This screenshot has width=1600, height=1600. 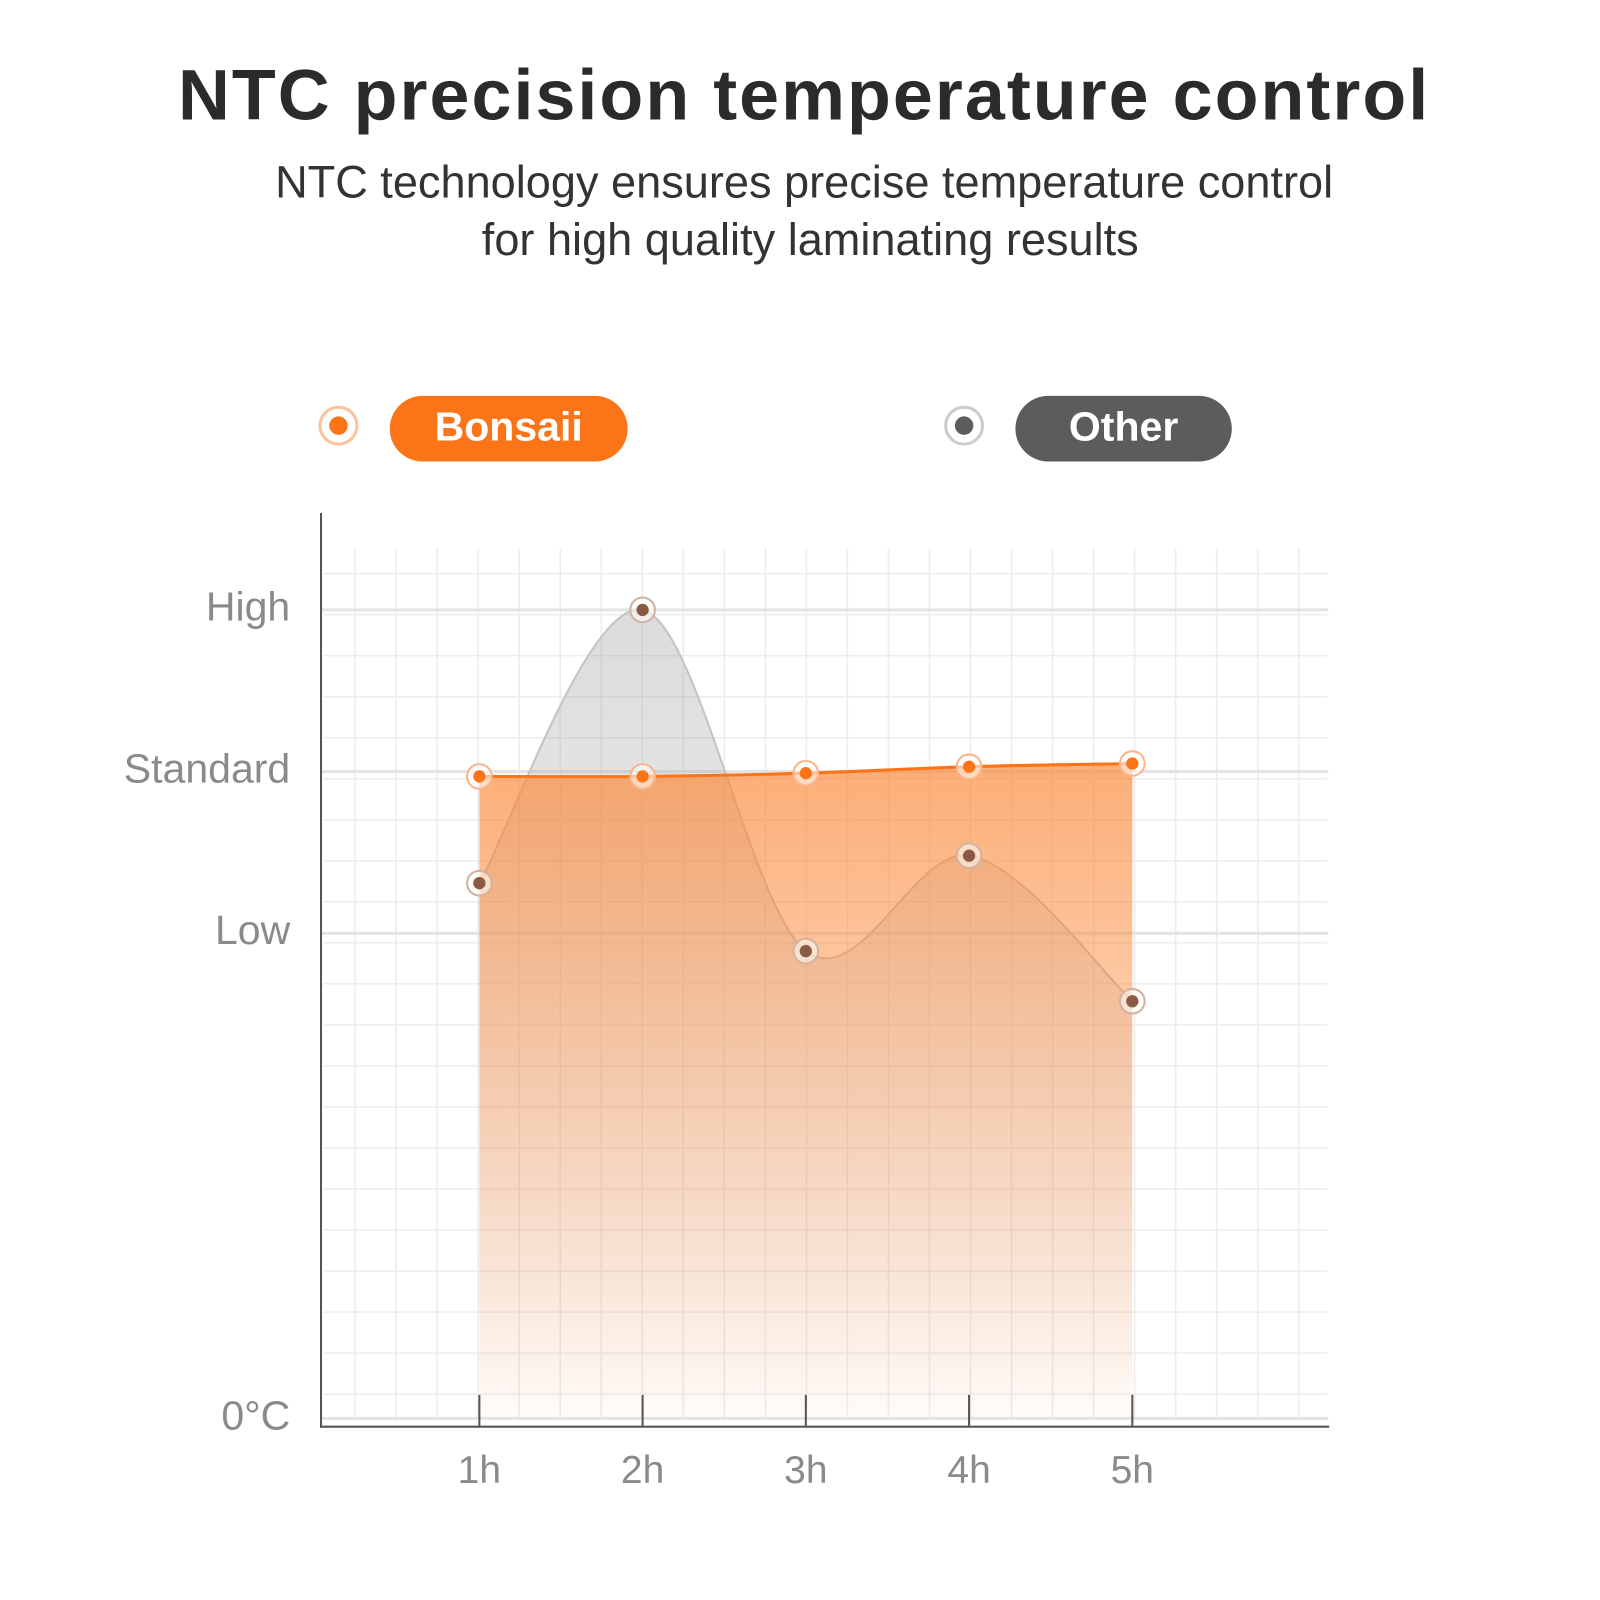 I want to click on x-tick-label: 1h, so click(x=479, y=1470).